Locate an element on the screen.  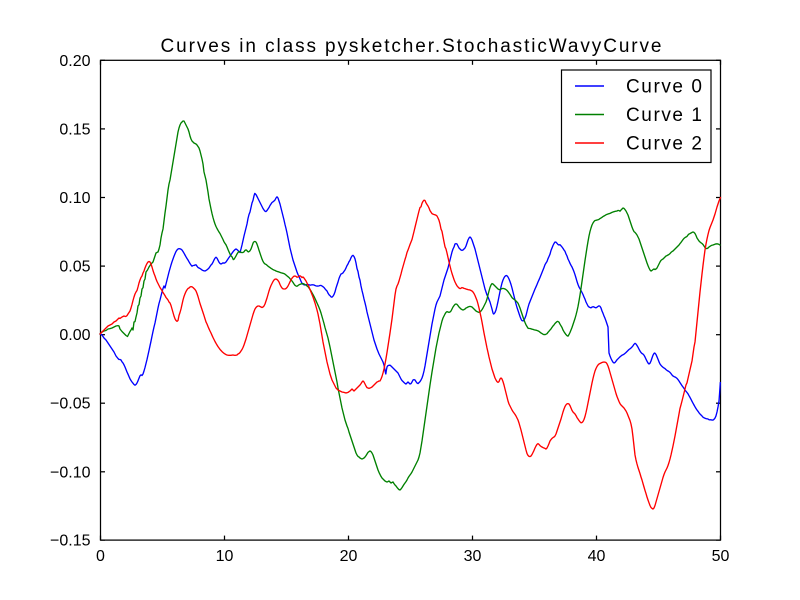
svg-text: 40 is located at coordinates (597, 556).